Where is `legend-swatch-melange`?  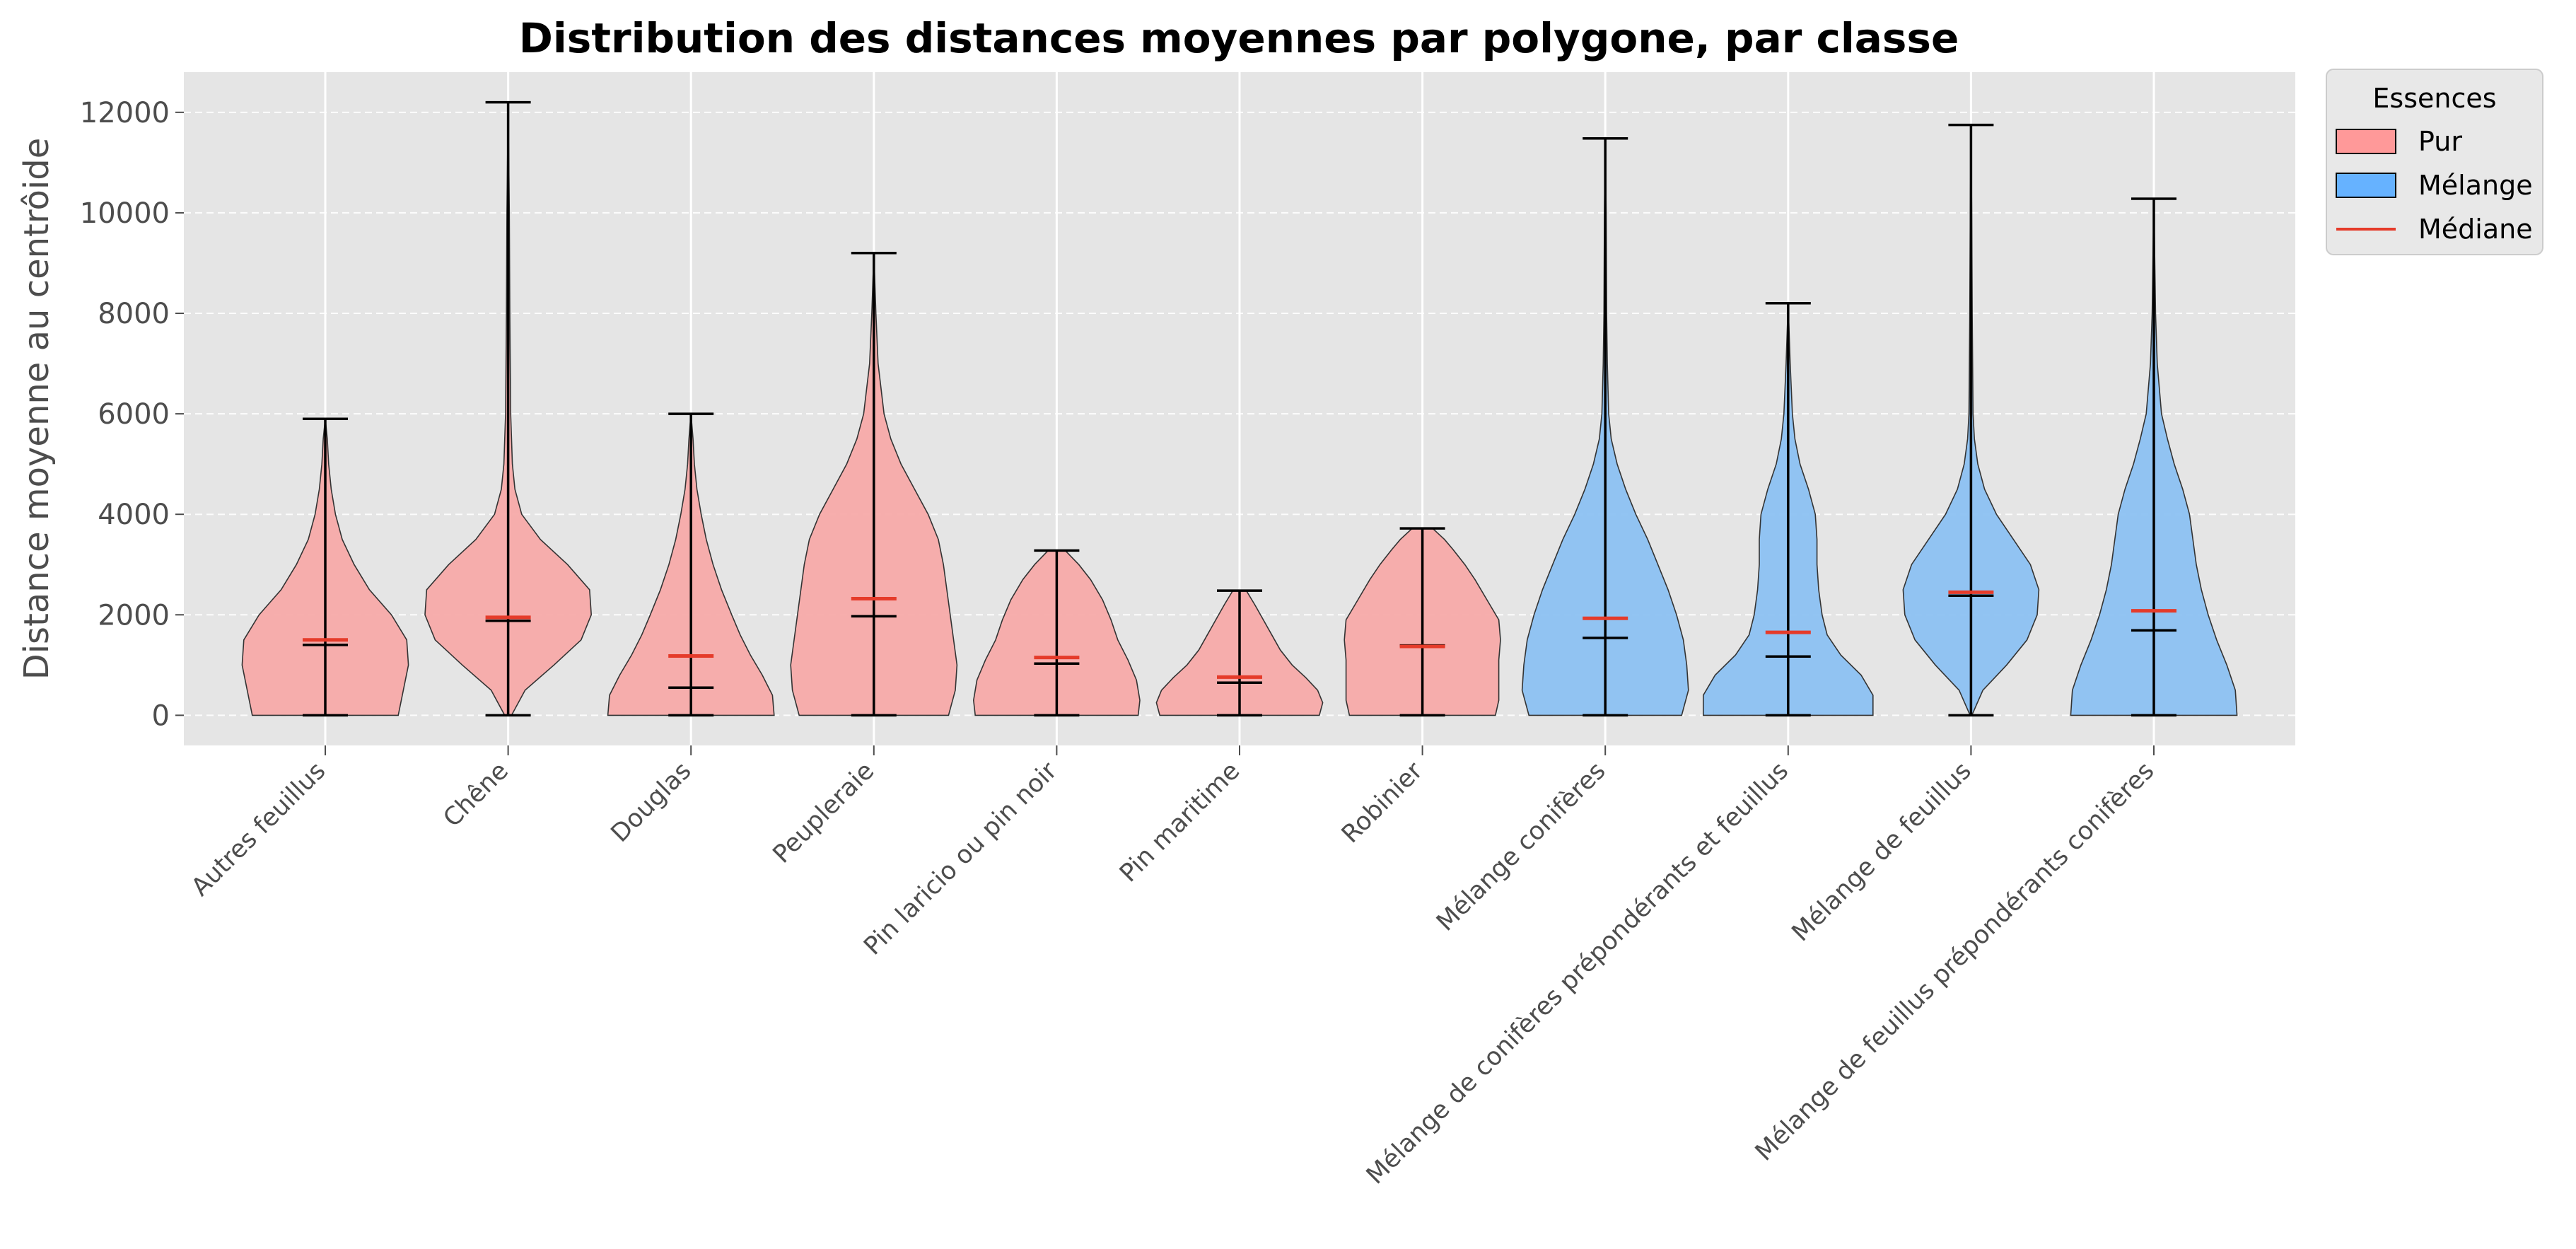 legend-swatch-melange is located at coordinates (2366, 185).